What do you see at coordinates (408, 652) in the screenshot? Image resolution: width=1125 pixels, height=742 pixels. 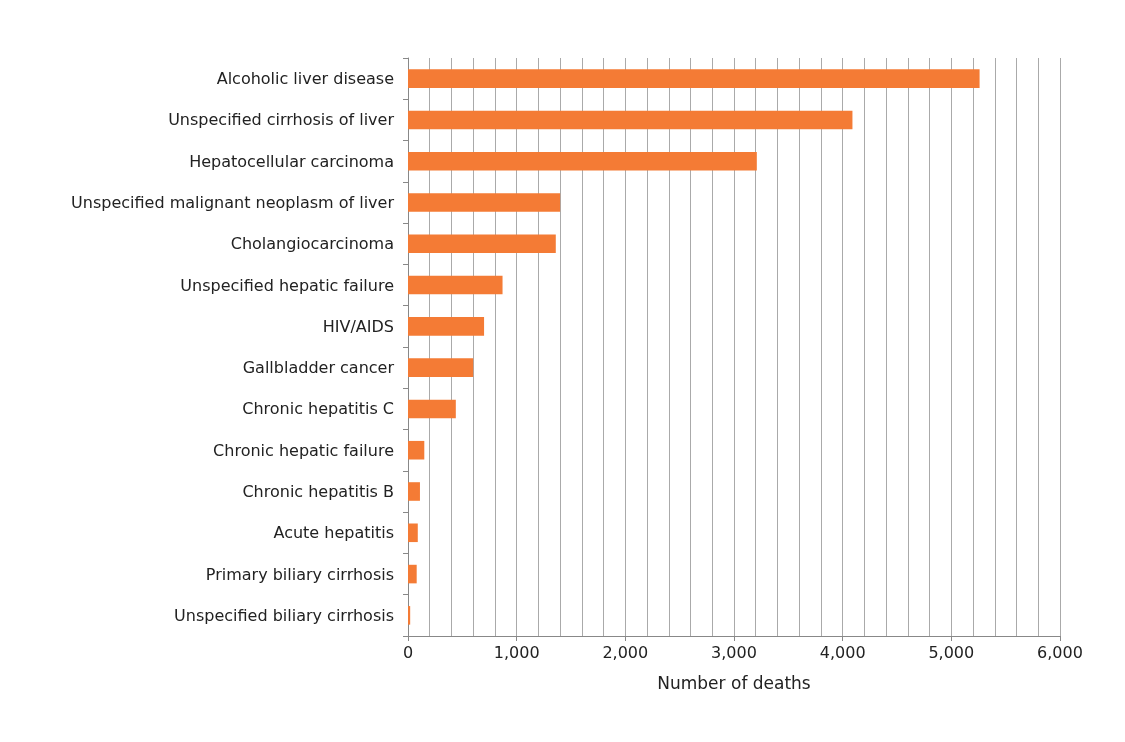 I see `x-tick-label: 0` at bounding box center [408, 652].